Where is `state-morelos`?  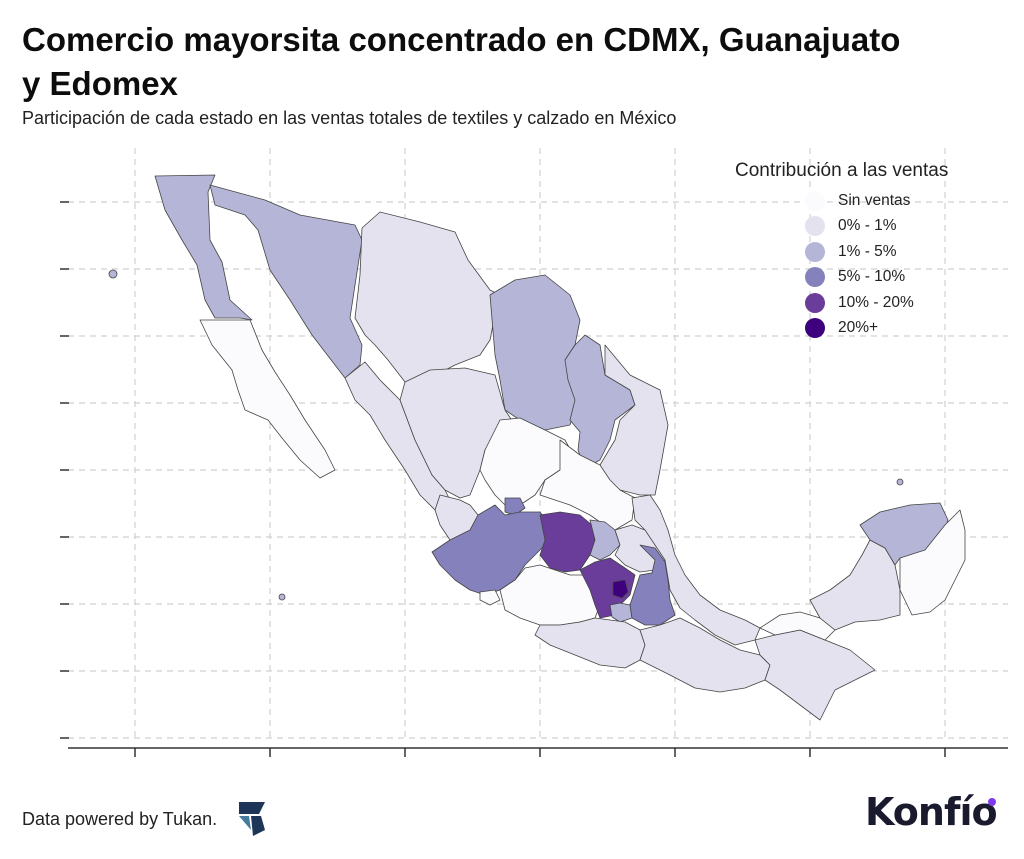
state-morelos is located at coordinates (621, 612).